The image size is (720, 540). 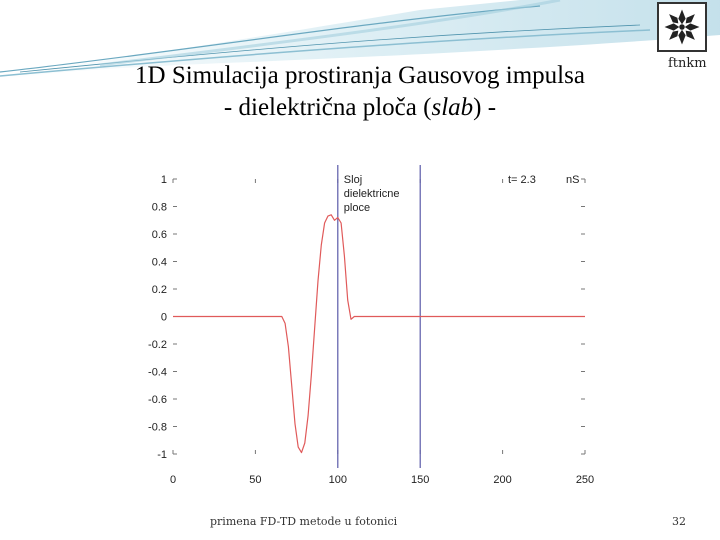 What do you see at coordinates (304, 521) in the screenshot?
I see `slide-footer: primena FD-TD metode u fotonici` at bounding box center [304, 521].